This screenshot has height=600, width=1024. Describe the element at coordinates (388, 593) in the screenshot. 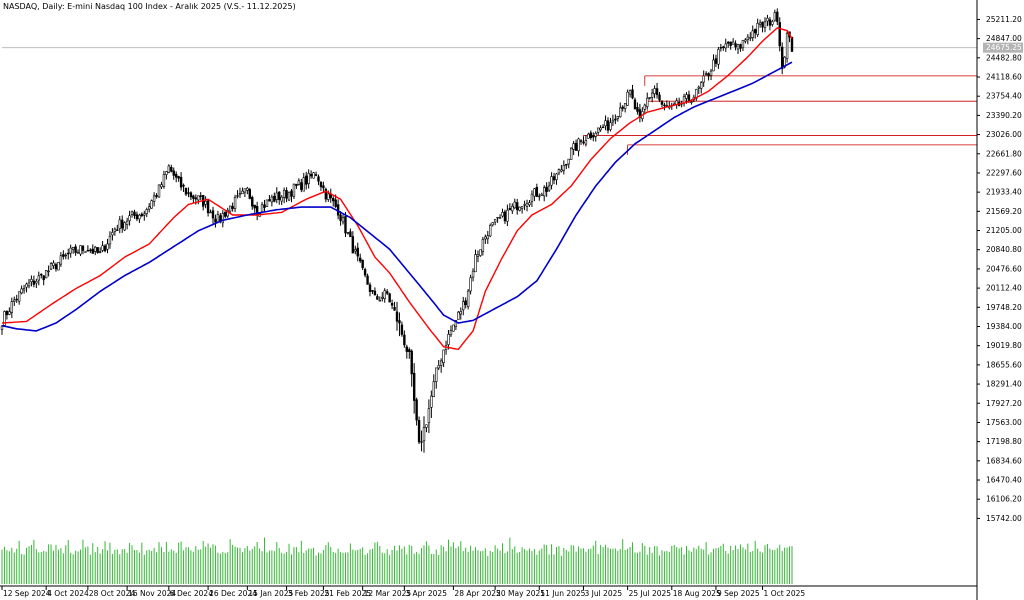

I see `x-tick-label: 12 Mar 2025` at that location.